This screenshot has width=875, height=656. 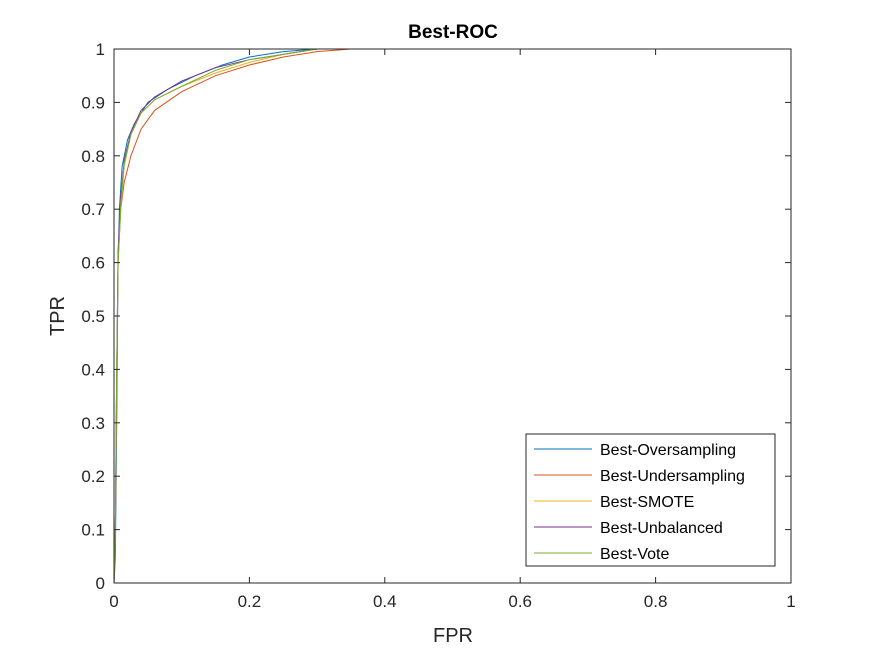 What do you see at coordinates (656, 601) in the screenshot?
I see `x-tick-label: 0.8` at bounding box center [656, 601].